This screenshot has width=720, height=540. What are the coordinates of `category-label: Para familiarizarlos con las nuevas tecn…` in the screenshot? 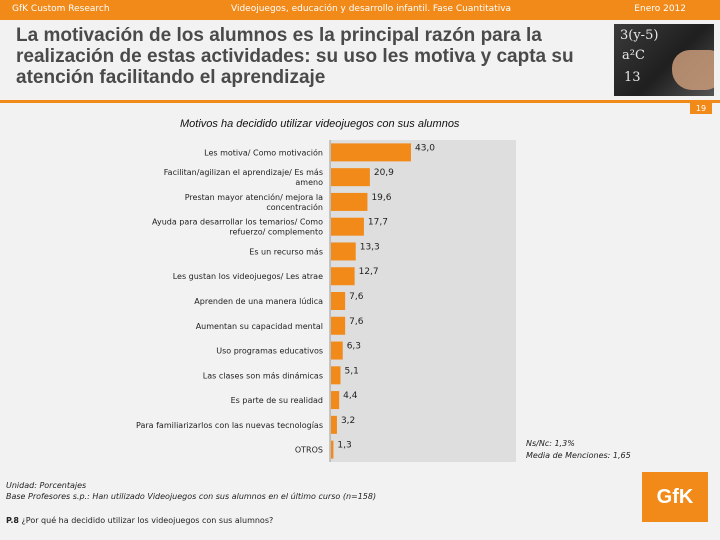 It's located at (229, 425).